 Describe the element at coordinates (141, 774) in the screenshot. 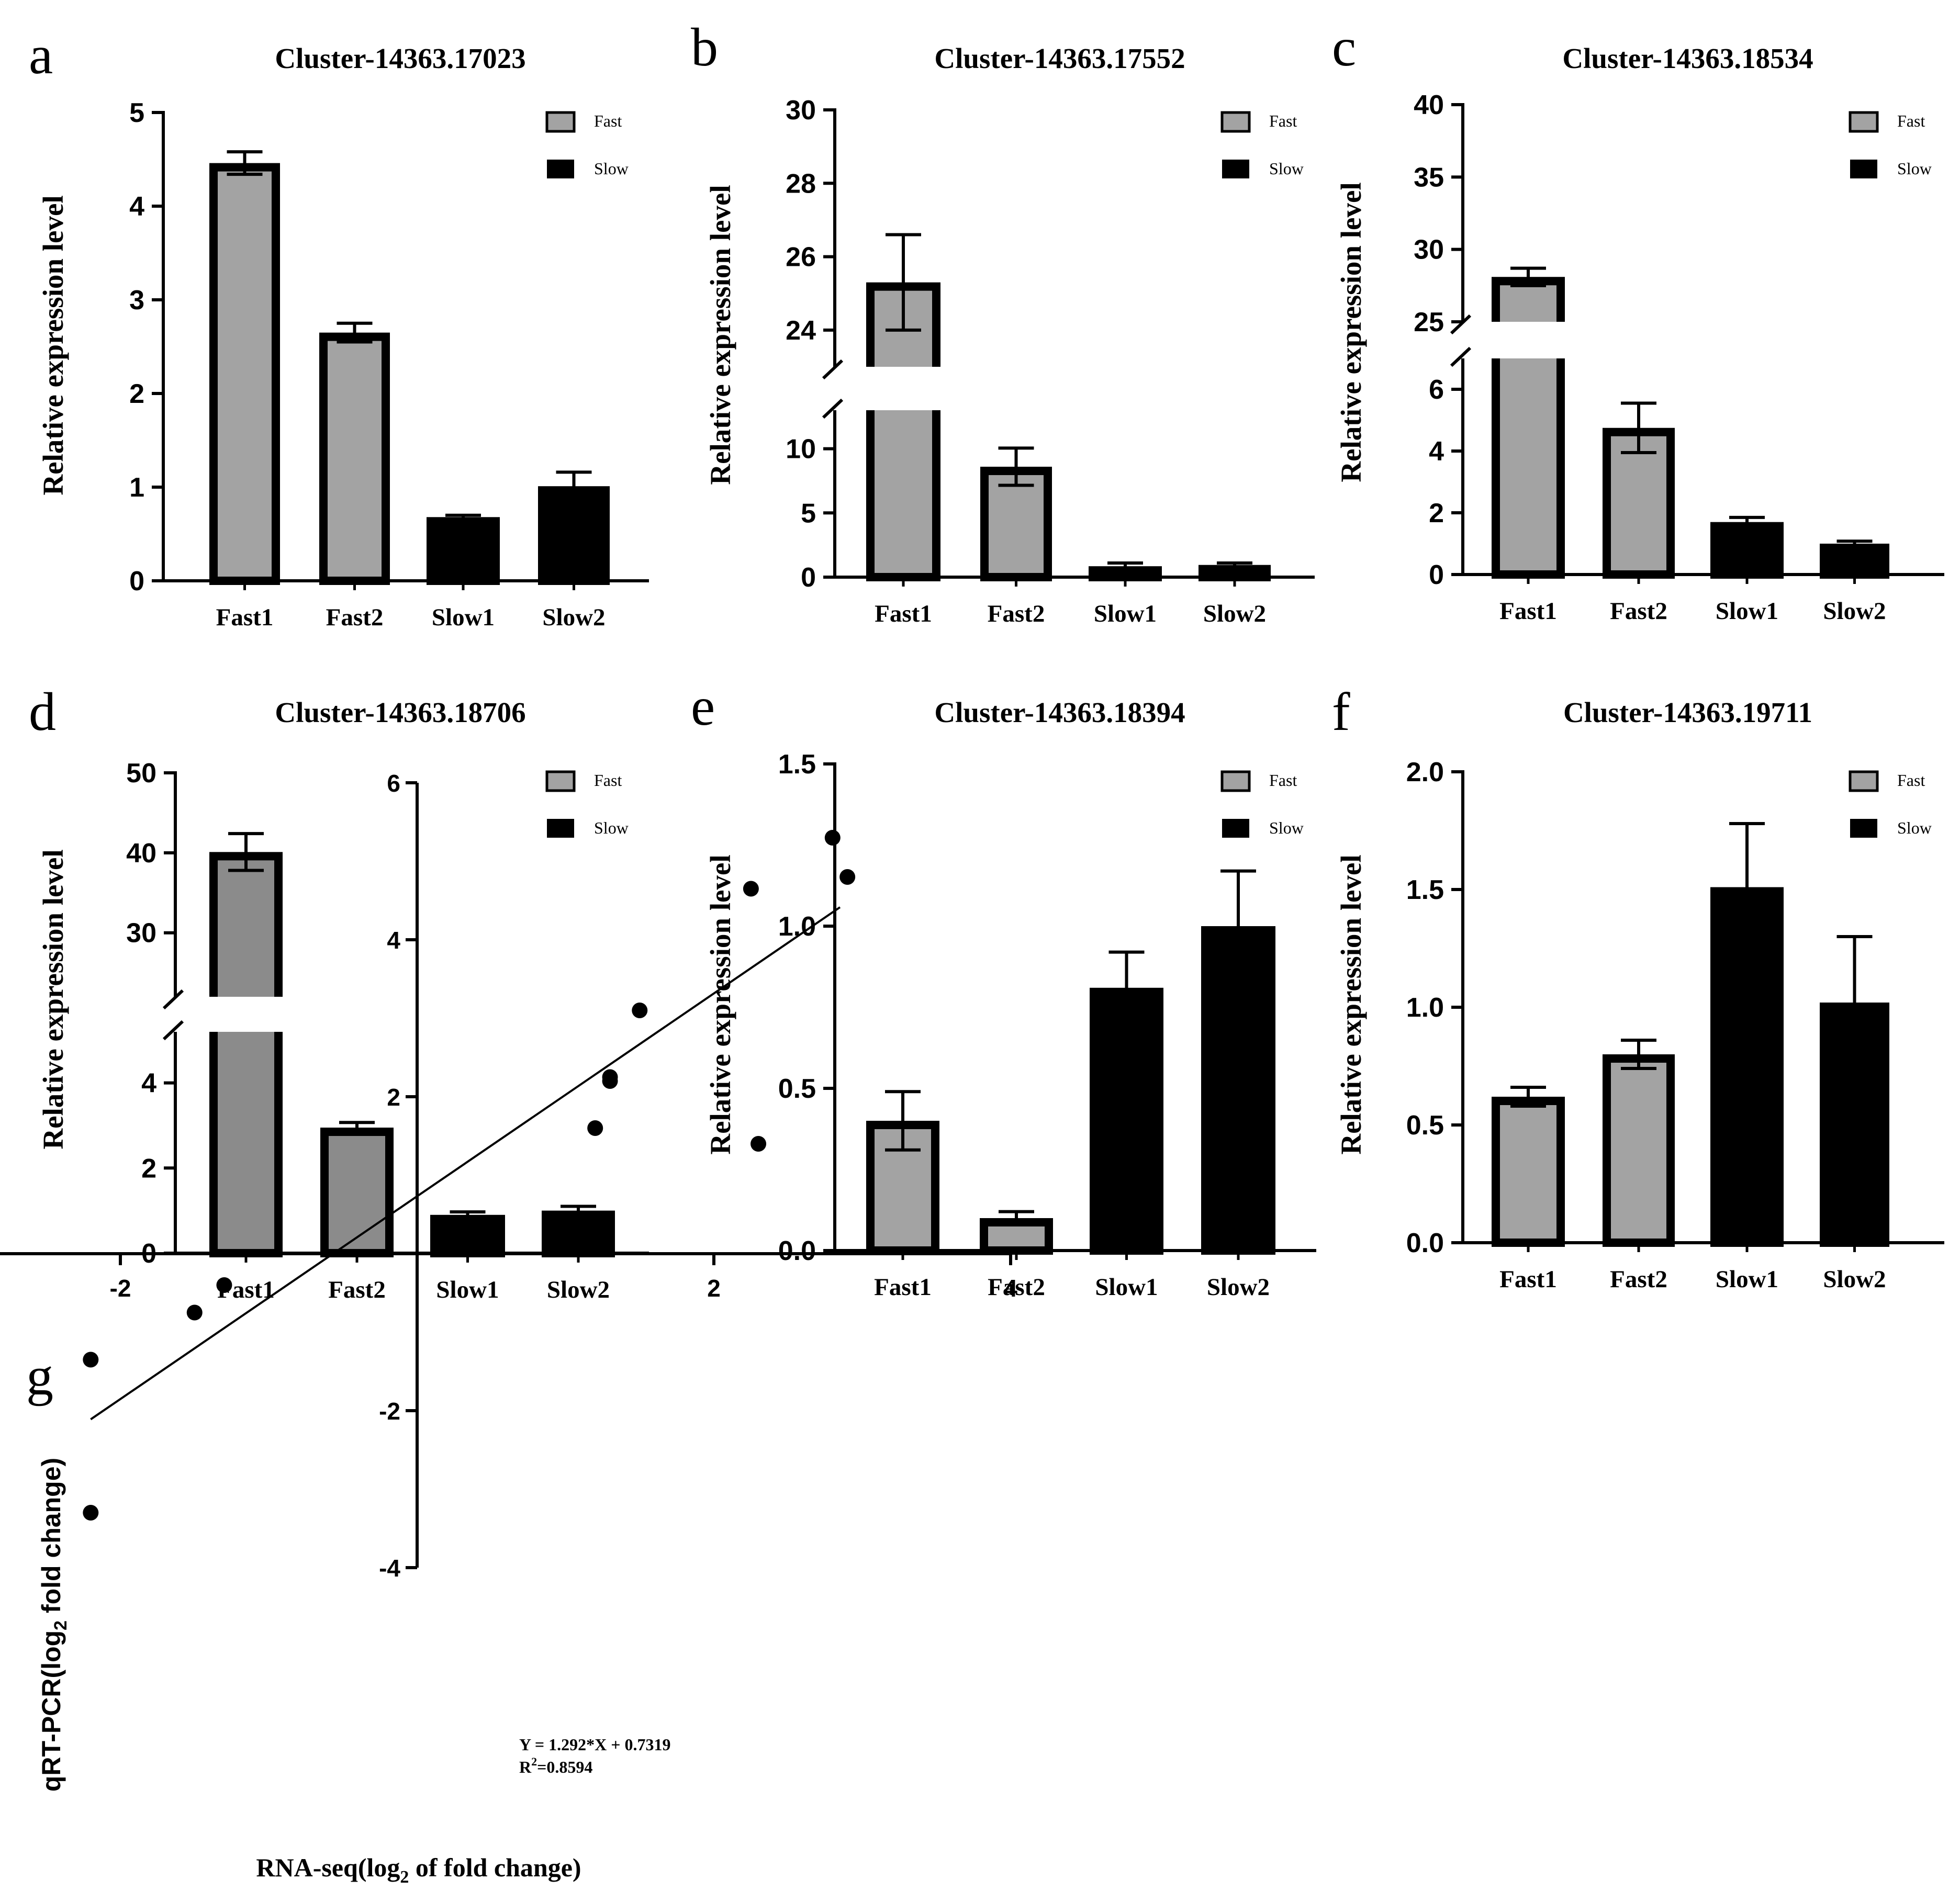

I see `y-tick-label: 50` at that location.